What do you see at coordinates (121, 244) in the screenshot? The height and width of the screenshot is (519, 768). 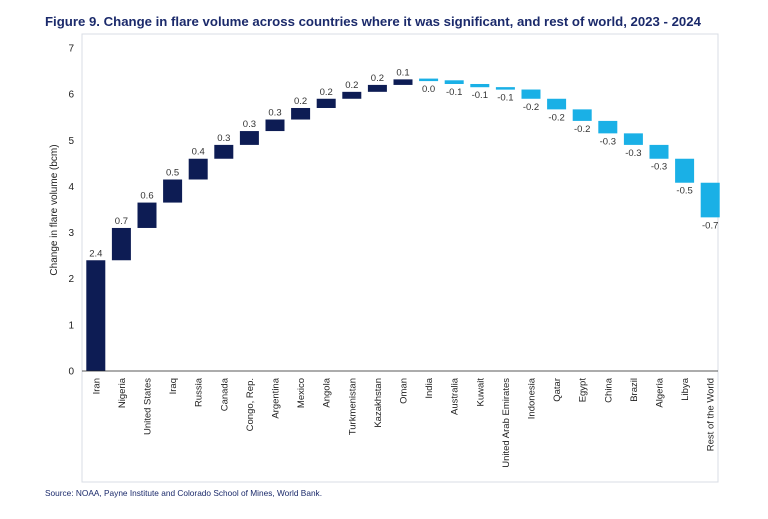 I see `bar-nigeria` at bounding box center [121, 244].